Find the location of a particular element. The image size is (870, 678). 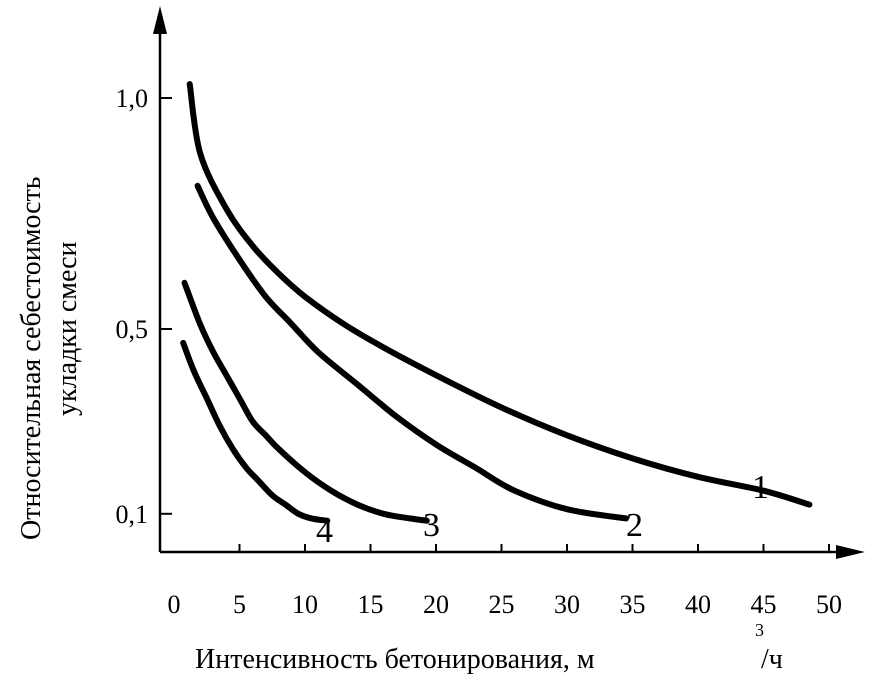

series-label-2: 2 is located at coordinates (634, 525).